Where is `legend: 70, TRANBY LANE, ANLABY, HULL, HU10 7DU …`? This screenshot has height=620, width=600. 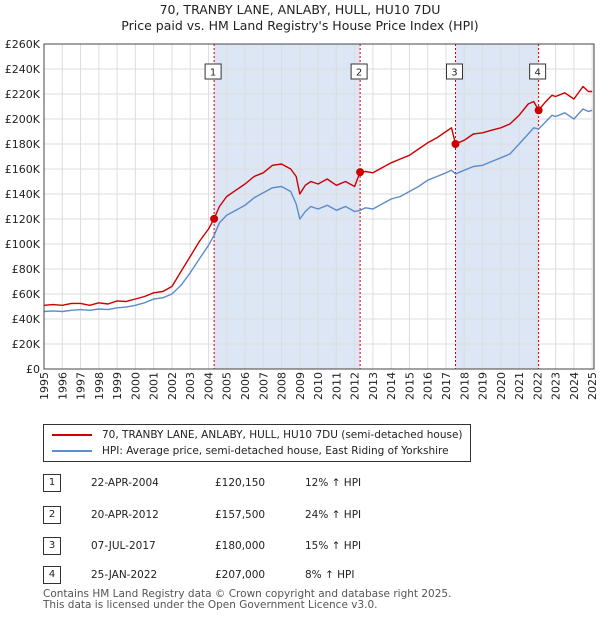 legend: 70, TRANBY LANE, ANLABY, HULL, HU10 7DU … is located at coordinates (257, 443).